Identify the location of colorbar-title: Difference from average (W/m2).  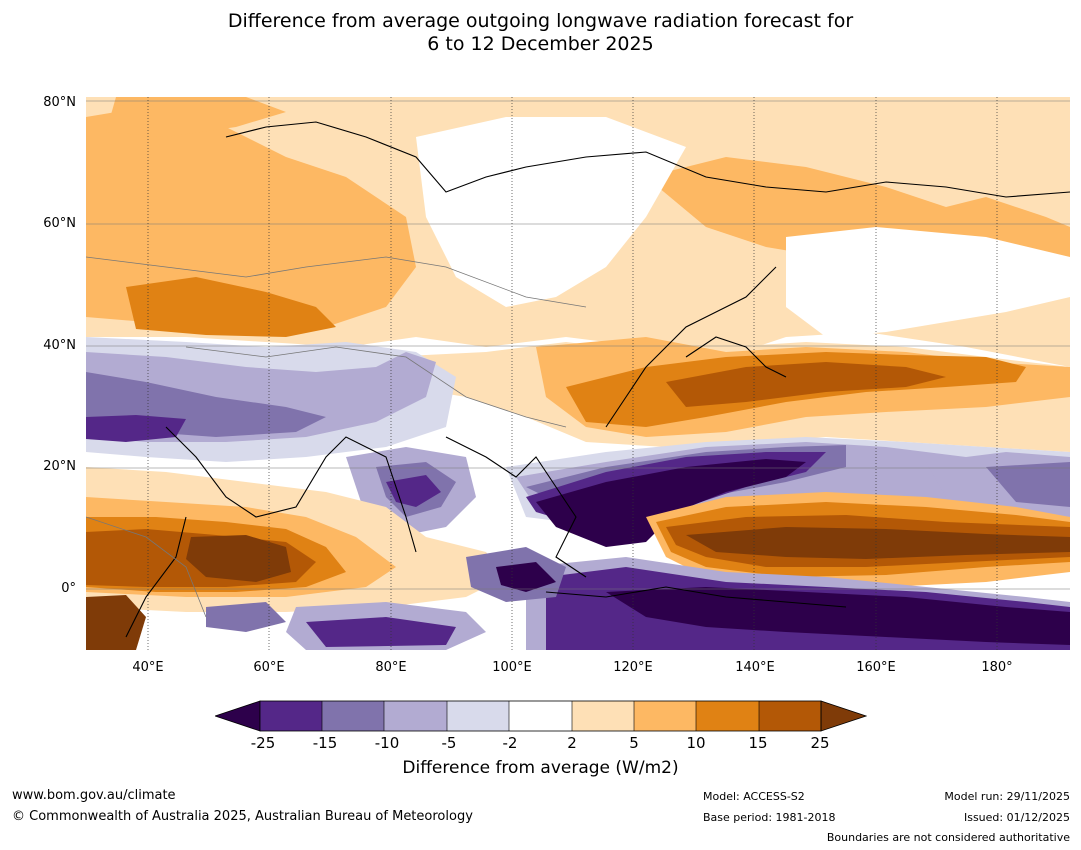
(540, 768).